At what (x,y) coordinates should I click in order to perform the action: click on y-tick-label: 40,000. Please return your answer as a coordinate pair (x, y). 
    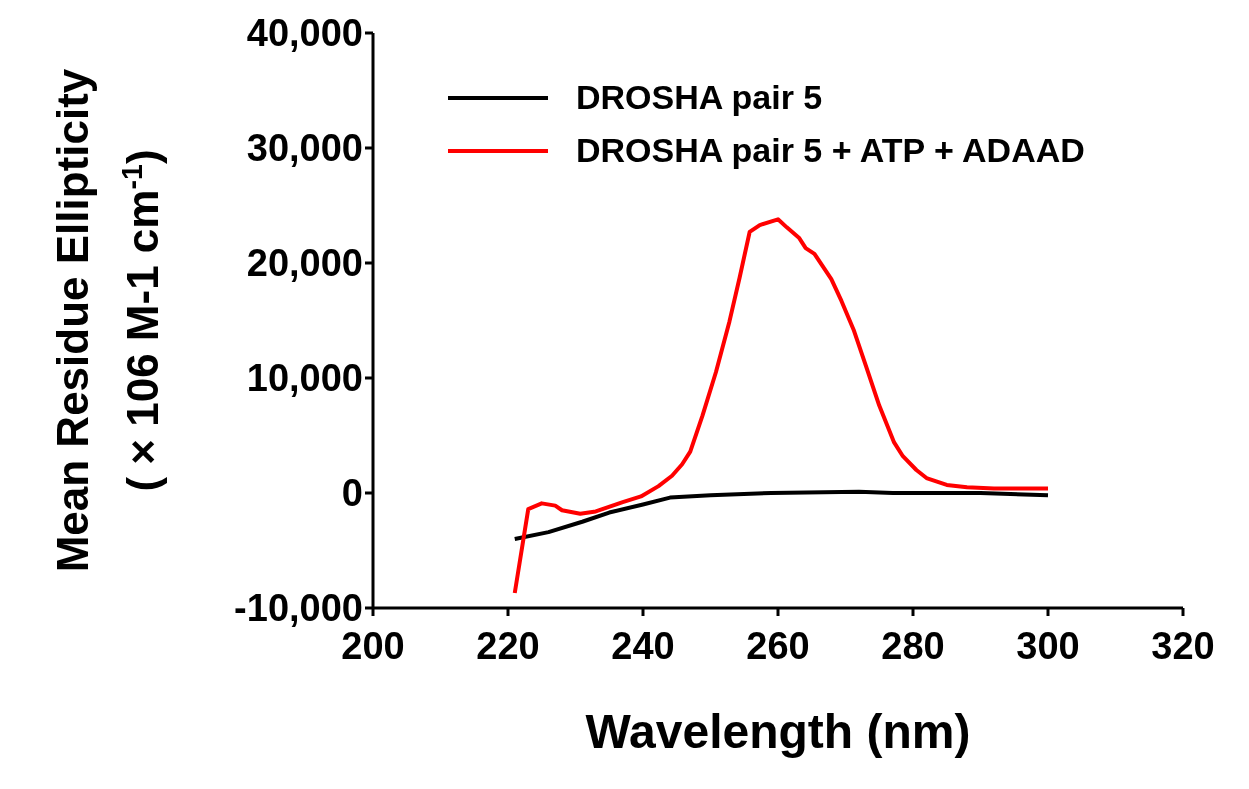
    Looking at the image, I should click on (304, 33).